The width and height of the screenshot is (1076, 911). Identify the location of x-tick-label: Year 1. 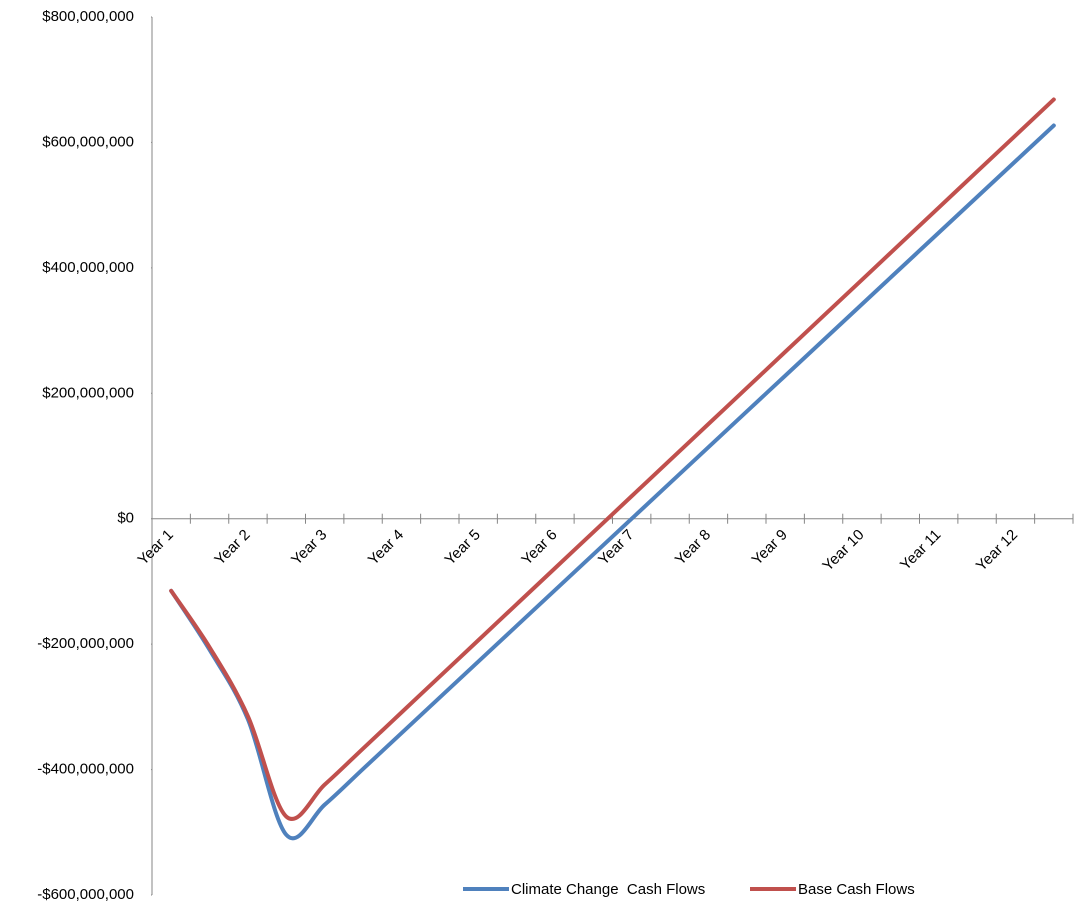
(156, 547).